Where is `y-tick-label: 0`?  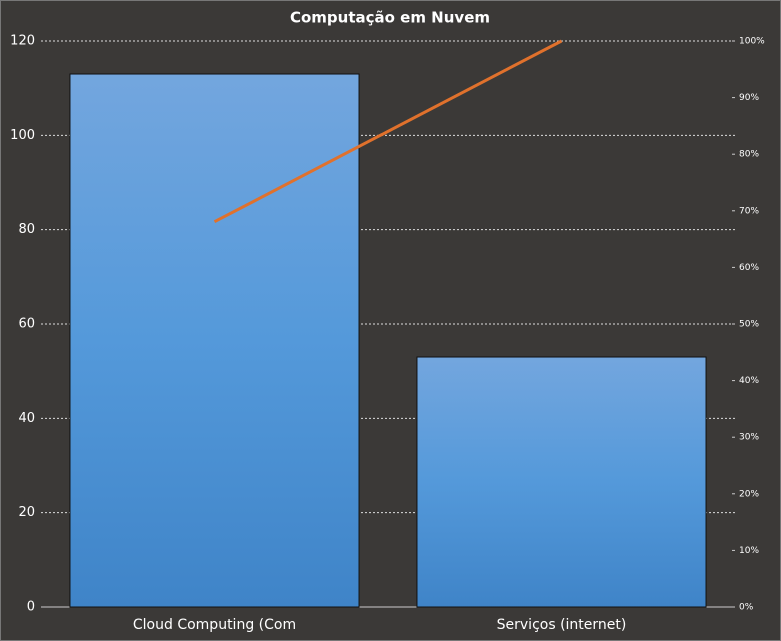
y-tick-label: 0 is located at coordinates (31, 607).